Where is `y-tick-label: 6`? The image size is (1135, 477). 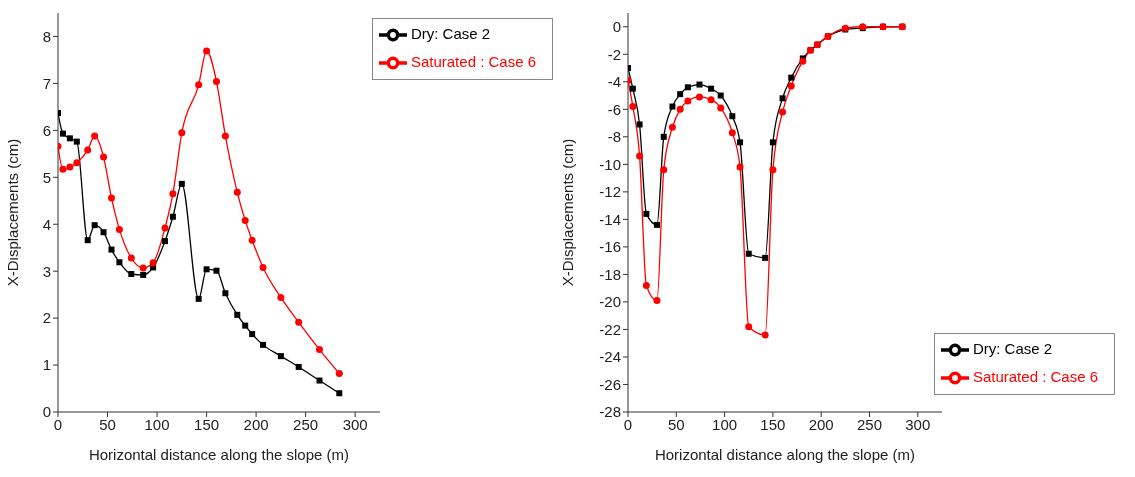
y-tick-label: 6 is located at coordinates (46, 130).